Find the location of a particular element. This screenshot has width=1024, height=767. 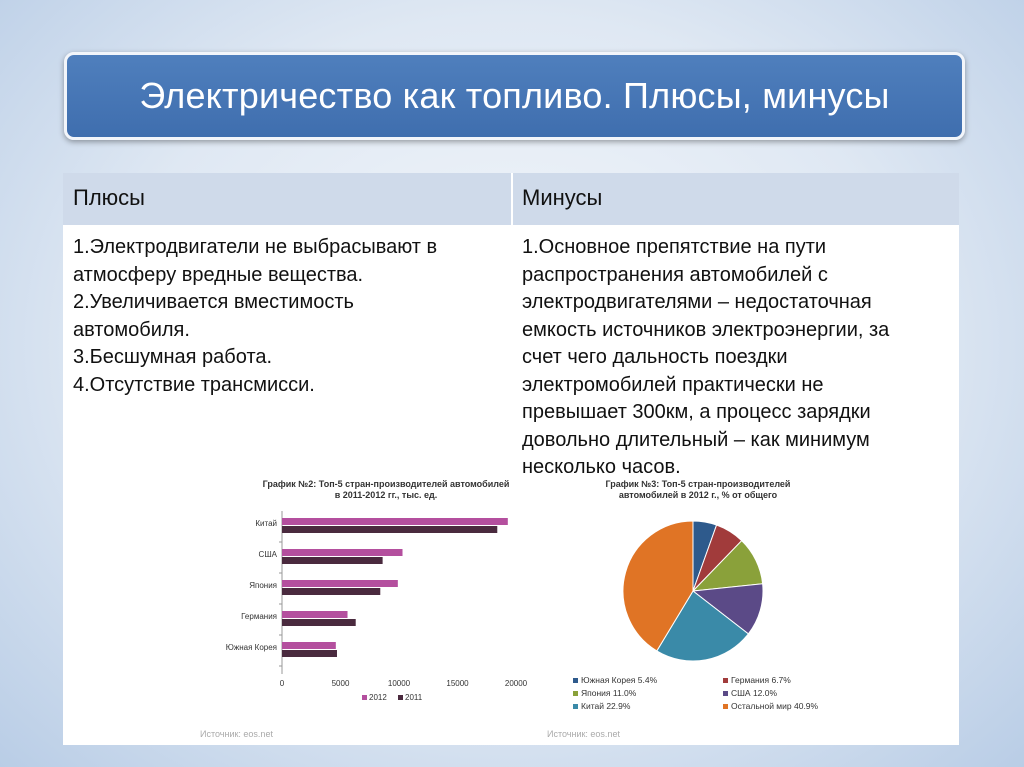

slide-title-bar: Электричество как топливо. Плюсы, минусы is located at coordinates (514, 96).